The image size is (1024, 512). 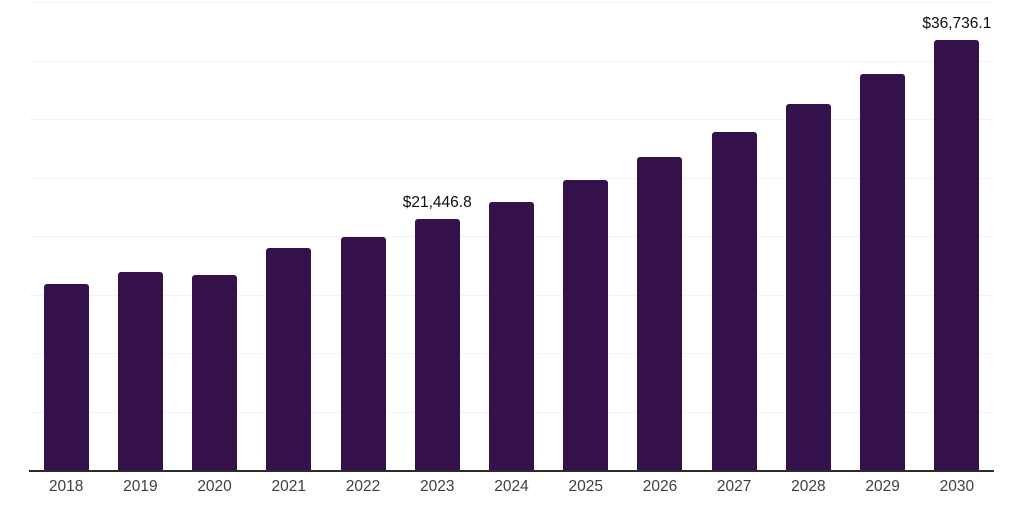 What do you see at coordinates (140, 486) in the screenshot?
I see `x-axis-label-2019: 2019` at bounding box center [140, 486].